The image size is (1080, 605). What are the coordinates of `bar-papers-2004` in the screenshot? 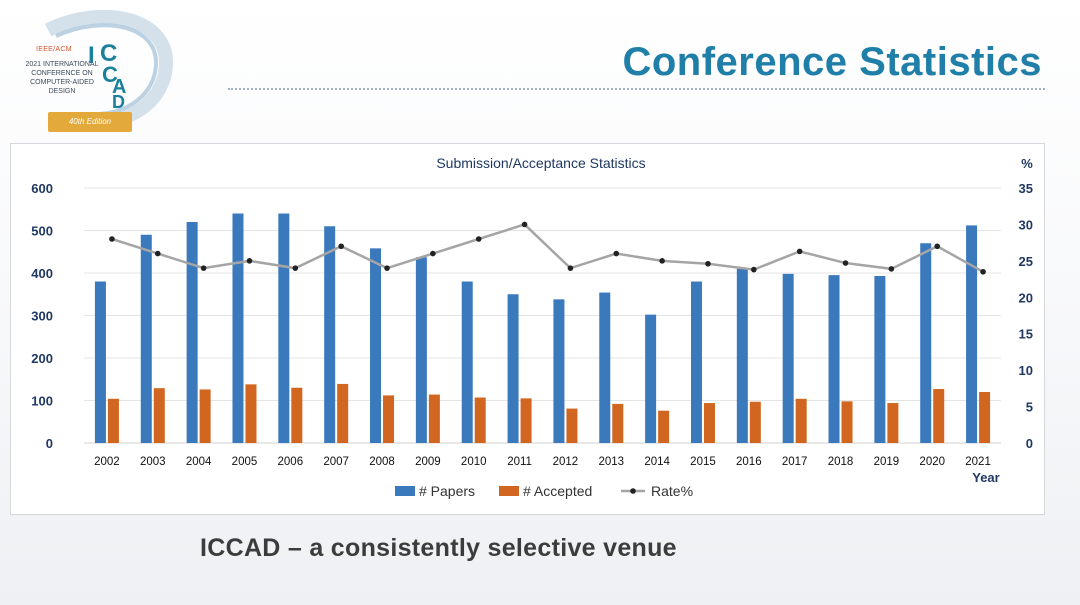 It's located at (192, 332).